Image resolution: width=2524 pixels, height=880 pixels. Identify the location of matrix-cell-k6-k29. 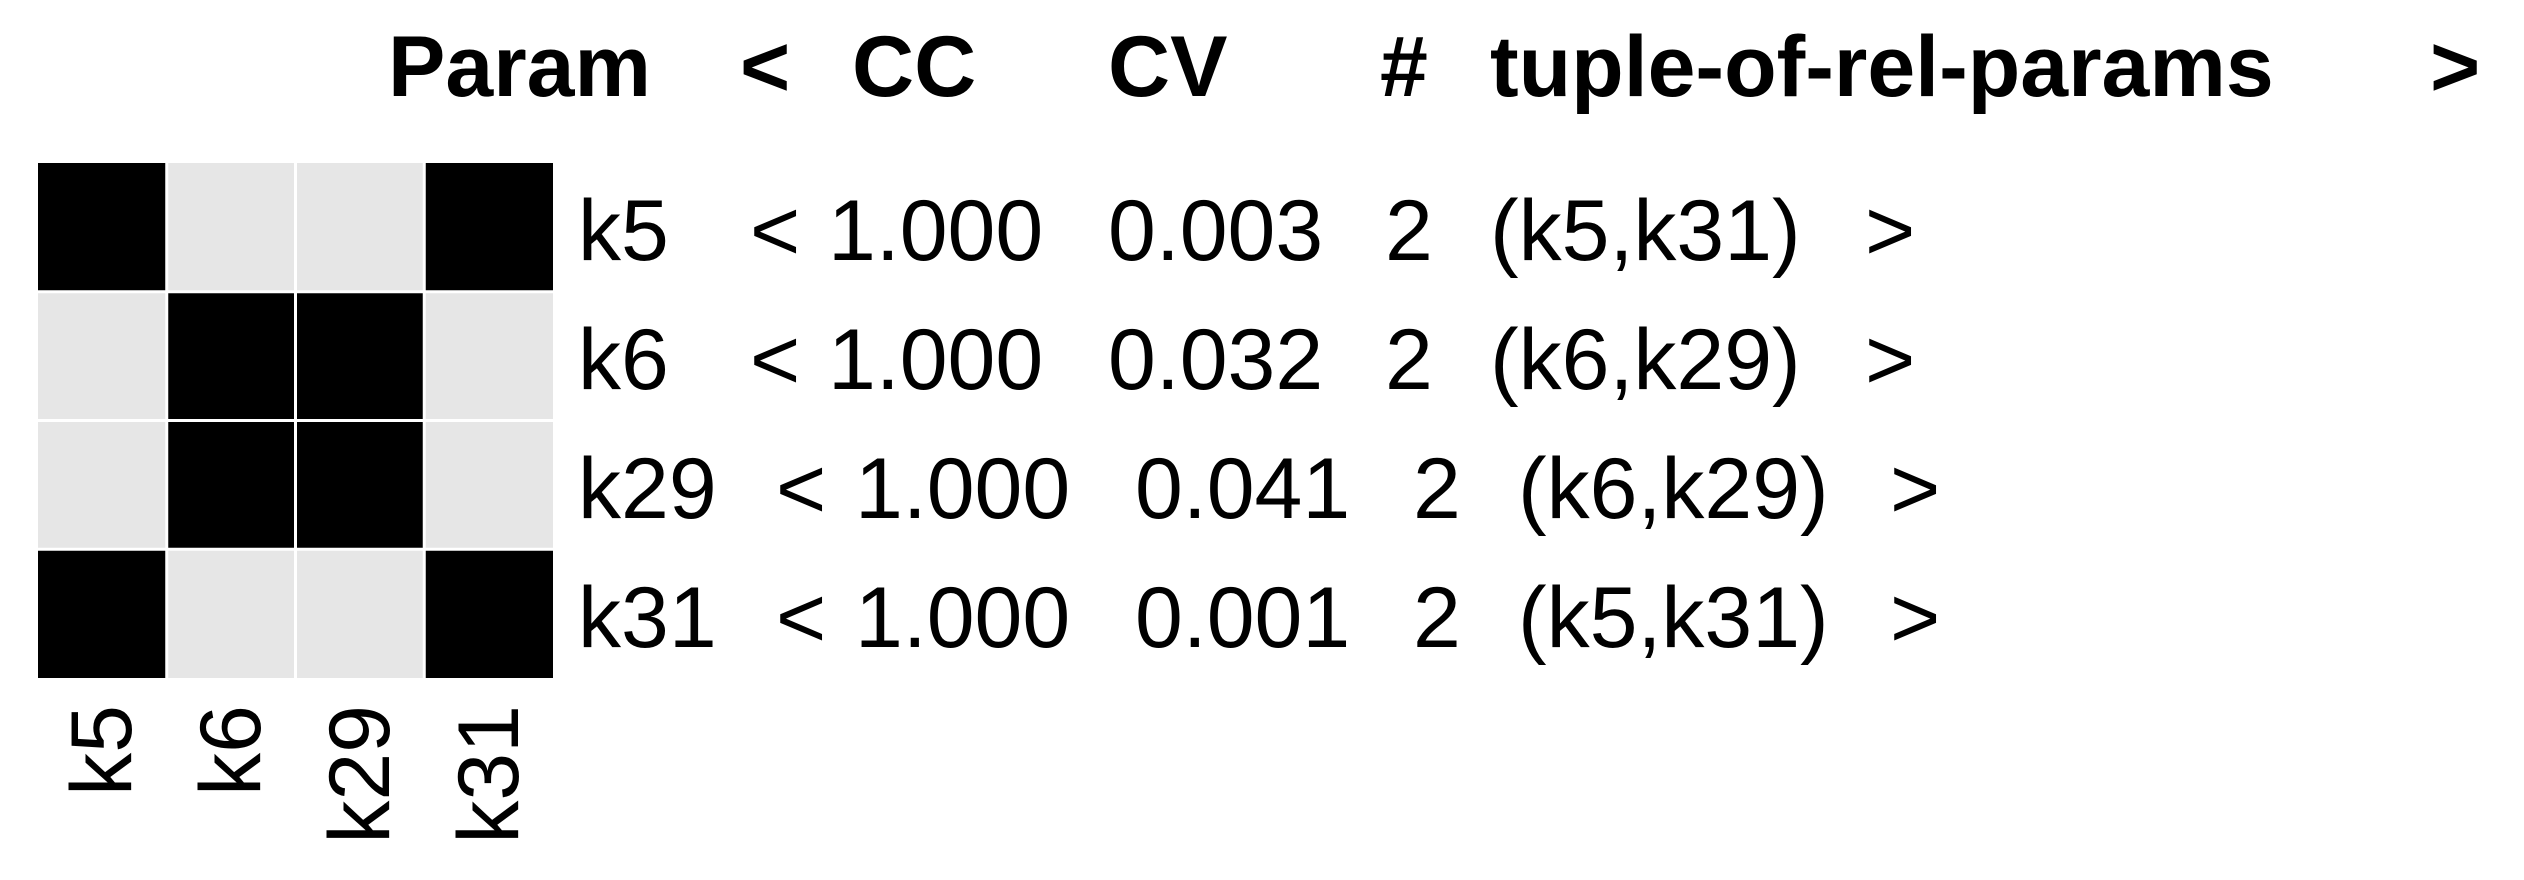
(360, 356).